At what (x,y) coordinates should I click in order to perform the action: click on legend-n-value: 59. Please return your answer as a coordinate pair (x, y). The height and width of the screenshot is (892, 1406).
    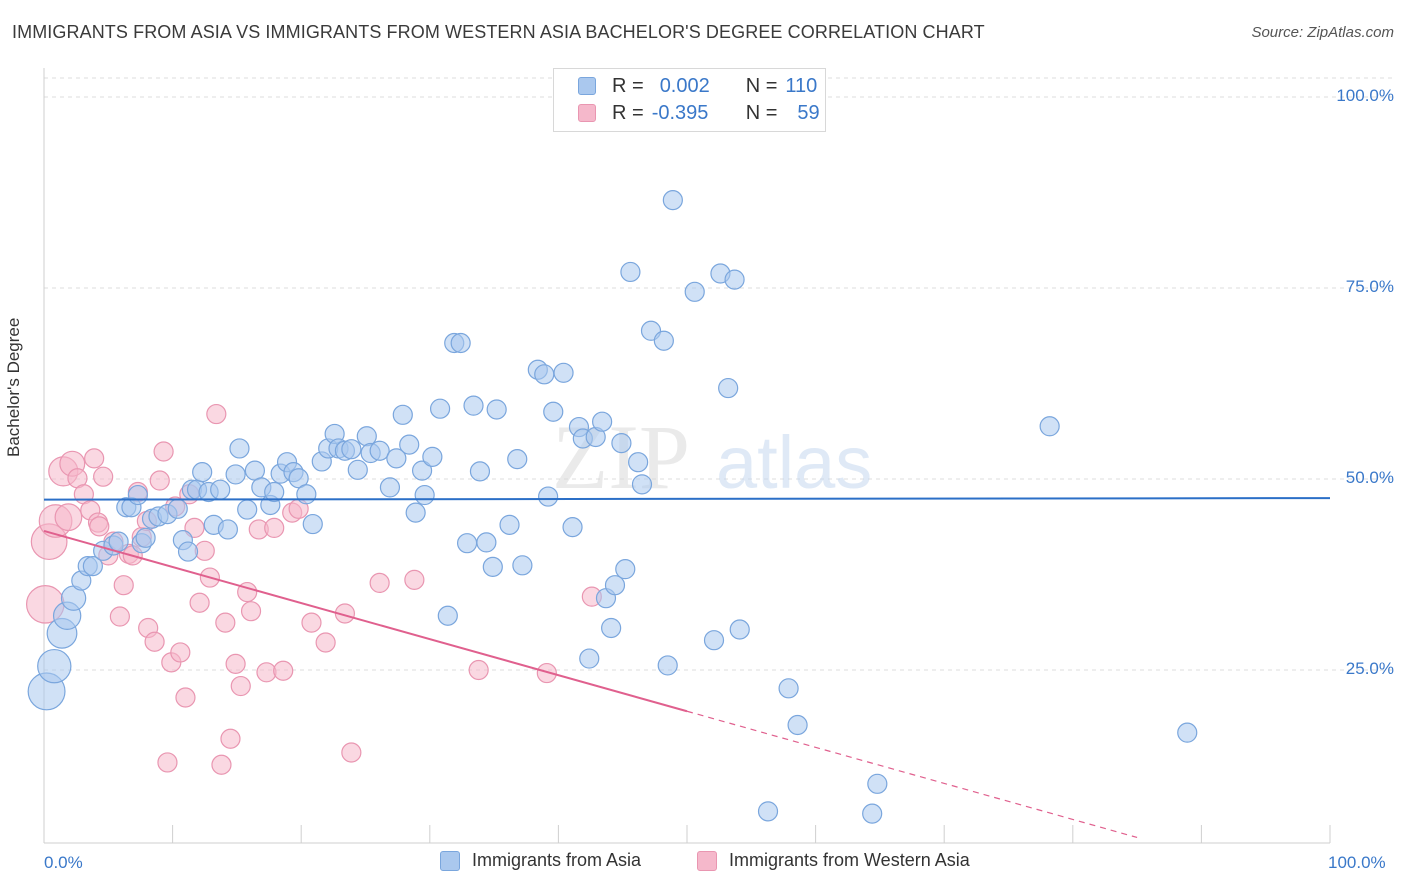
    Looking at the image, I should click on (808, 112).